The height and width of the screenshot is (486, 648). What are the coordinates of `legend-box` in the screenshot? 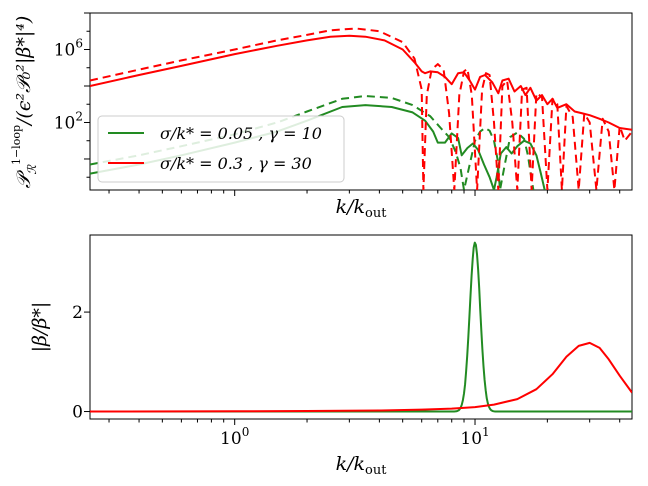 It's located at (221, 149).